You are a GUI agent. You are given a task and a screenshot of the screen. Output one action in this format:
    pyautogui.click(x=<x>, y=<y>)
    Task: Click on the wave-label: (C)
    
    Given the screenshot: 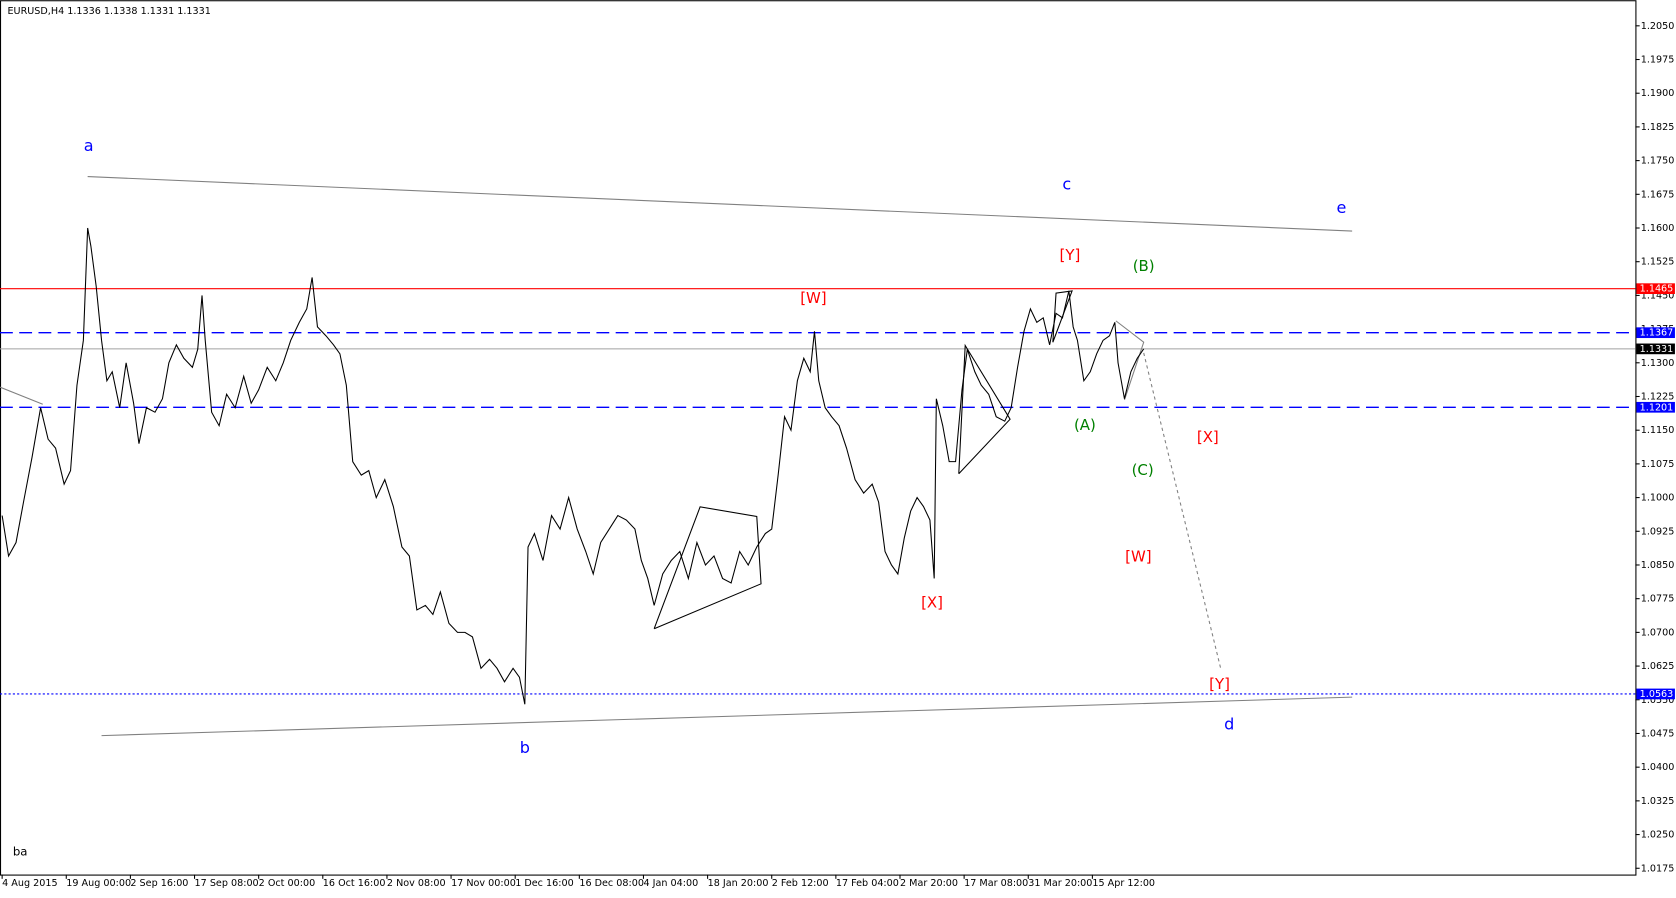 What is the action you would take?
    pyautogui.click(x=1143, y=470)
    